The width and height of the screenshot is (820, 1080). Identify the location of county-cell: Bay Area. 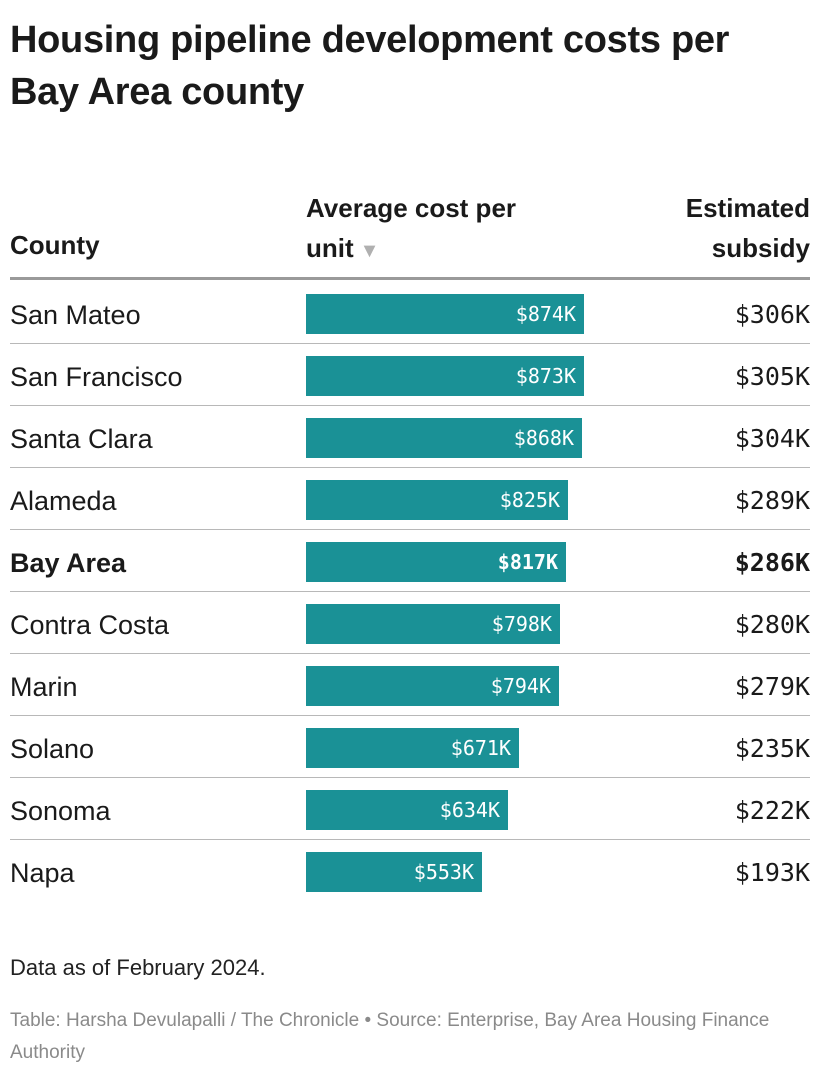
(68, 563).